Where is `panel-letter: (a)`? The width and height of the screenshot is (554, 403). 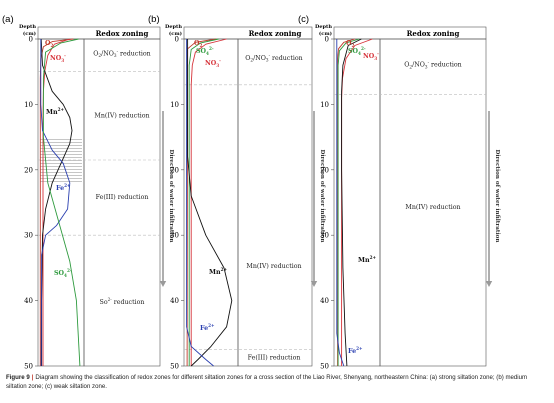
panel-letter: (a) is located at coordinates (8, 19).